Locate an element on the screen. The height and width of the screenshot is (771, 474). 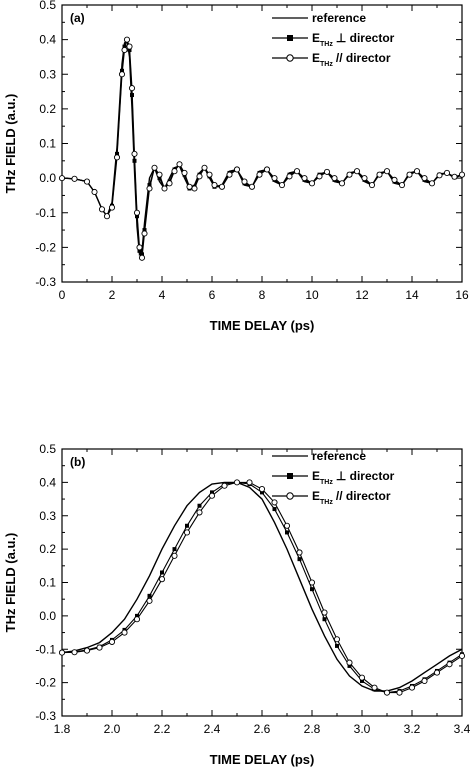
chart1-y-tick-label: -0.3 is located at coordinates (45, 716).